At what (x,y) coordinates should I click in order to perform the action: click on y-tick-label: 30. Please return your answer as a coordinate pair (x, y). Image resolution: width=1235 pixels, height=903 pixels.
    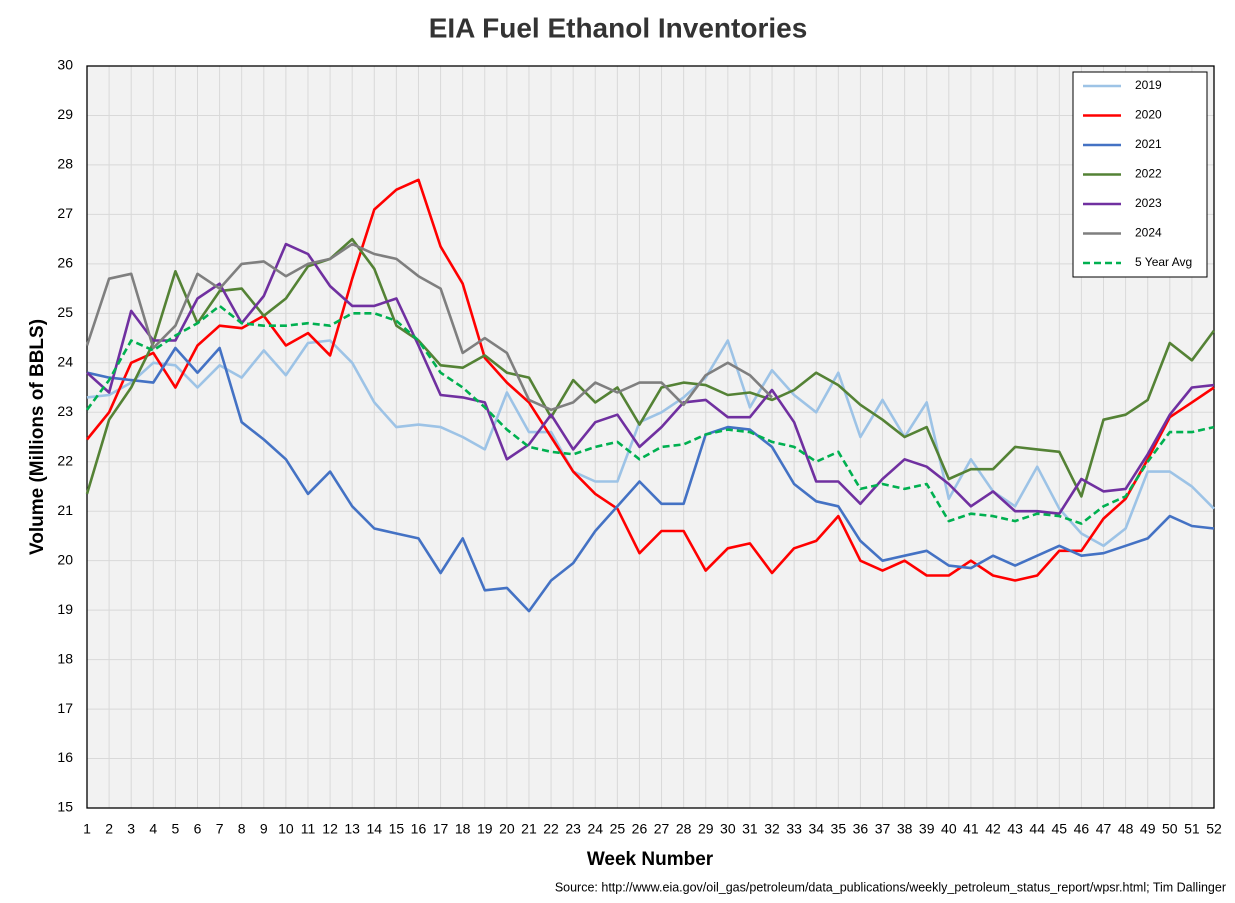
    Looking at the image, I should click on (65, 65).